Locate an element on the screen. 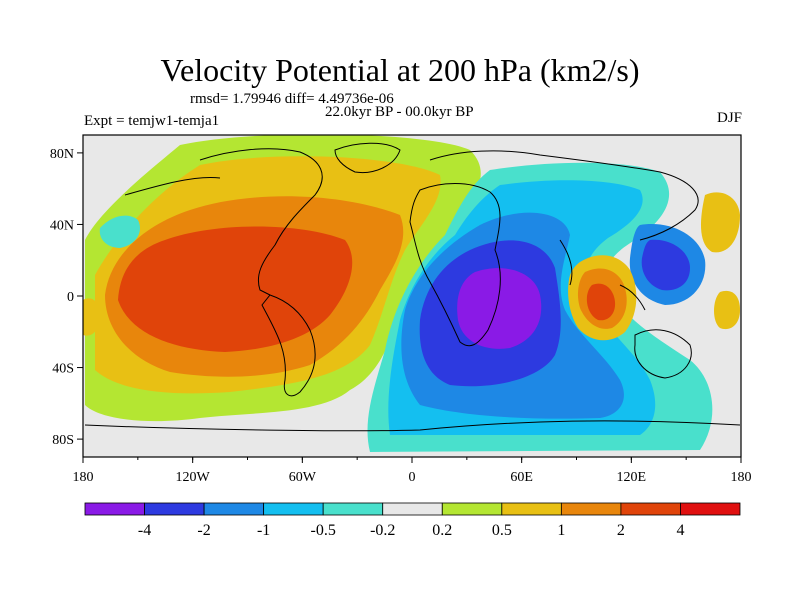 The height and width of the screenshot is (600, 800). eurasia-coast is located at coordinates (564, 195).